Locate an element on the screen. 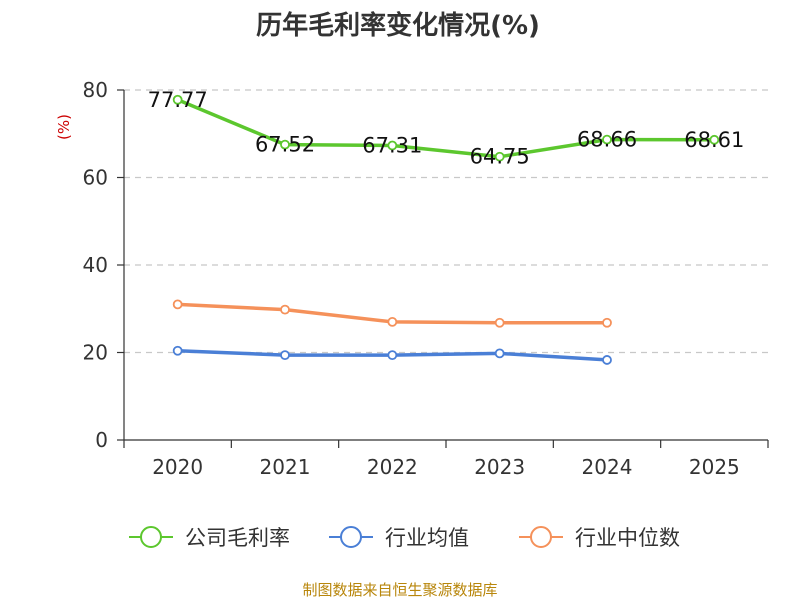  y-tick-label: 60 is located at coordinates (95, 178).